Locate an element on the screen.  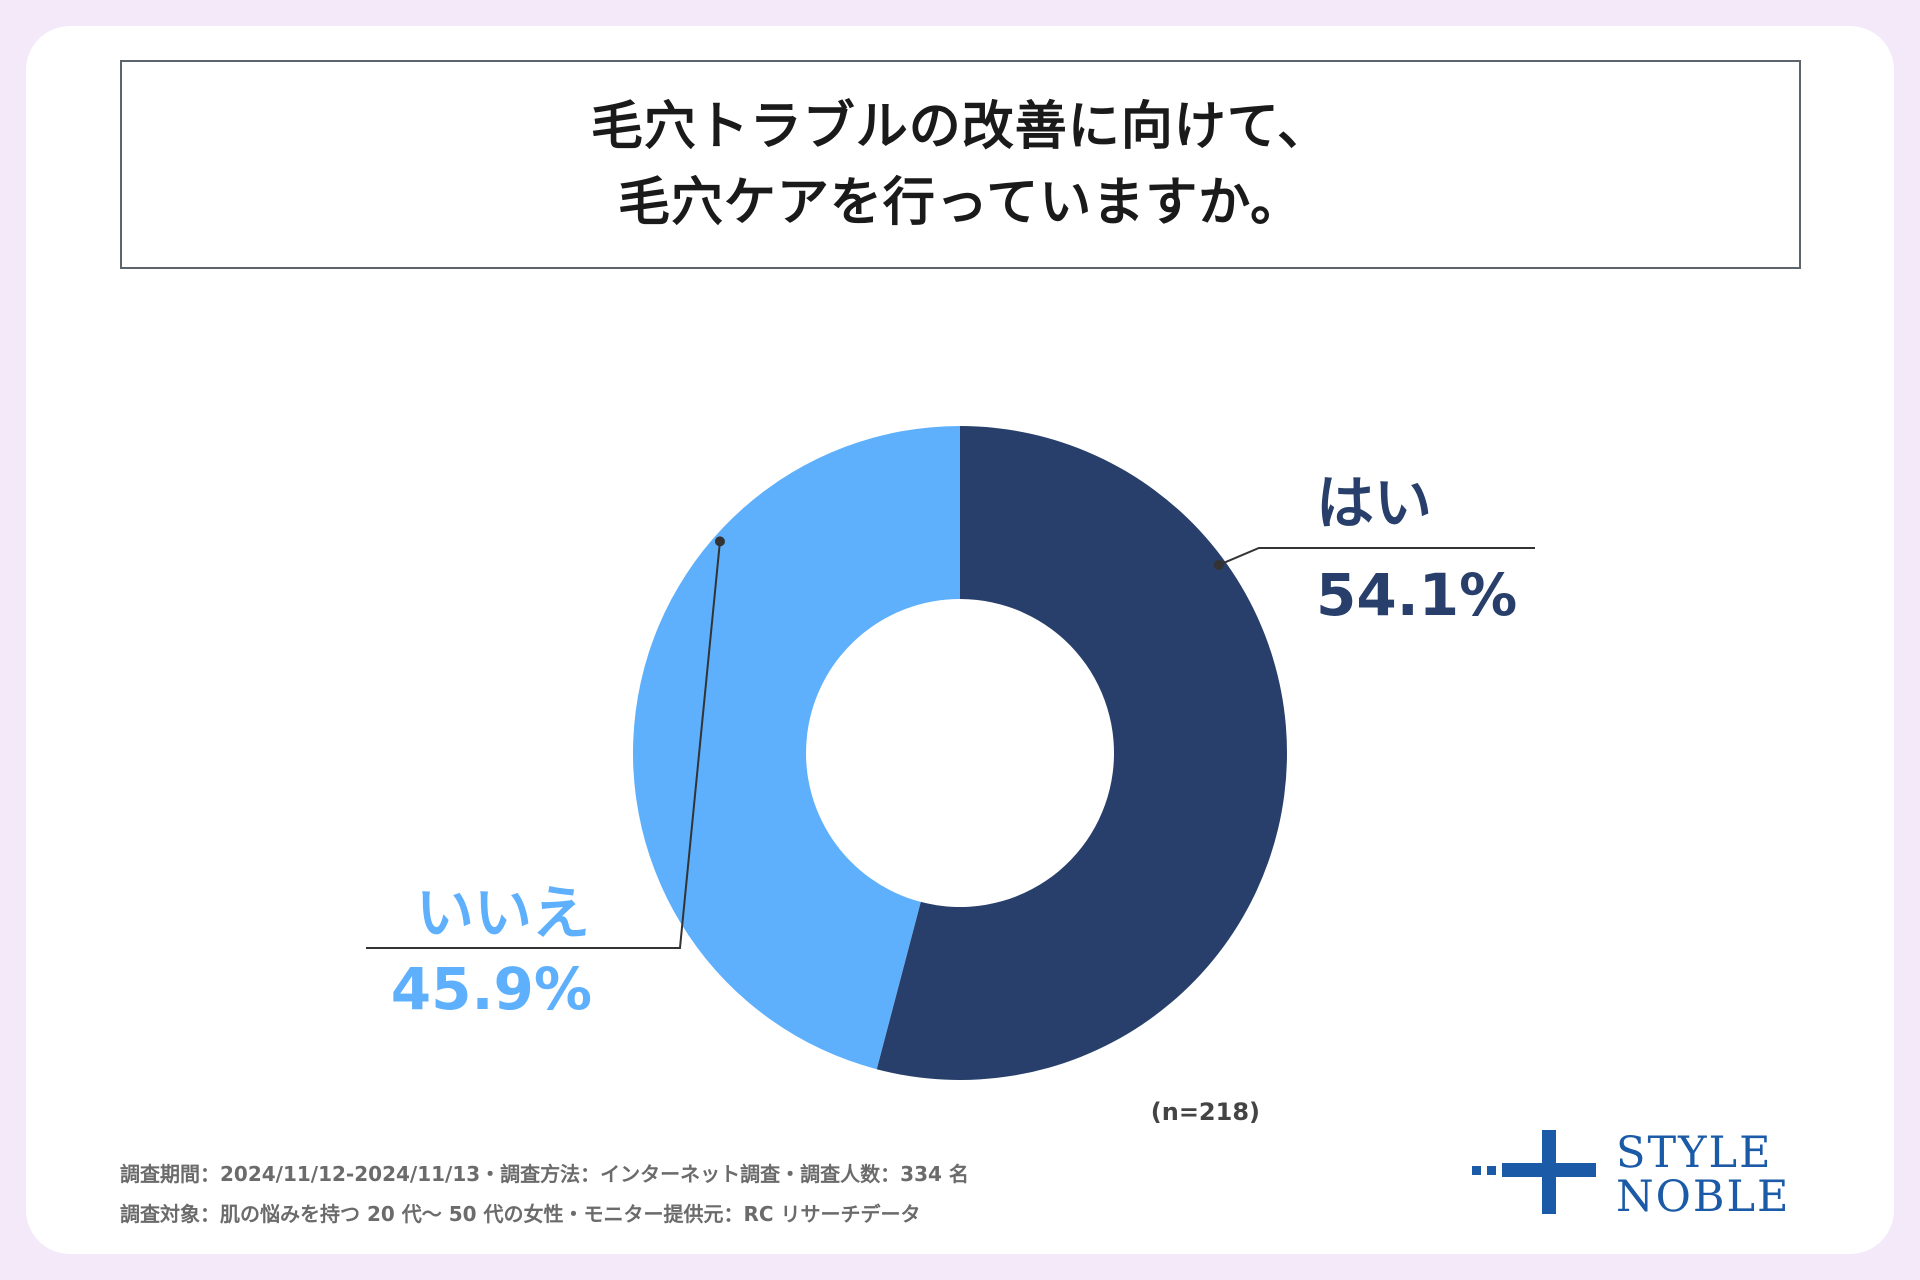
leader-dot-yes is located at coordinates (1218, 564).